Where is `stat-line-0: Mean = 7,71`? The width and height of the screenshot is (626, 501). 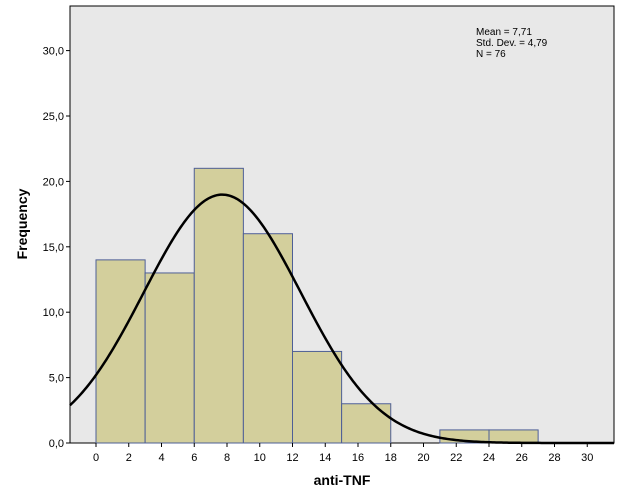
stat-line-0: Mean = 7,71 is located at coordinates (504, 32).